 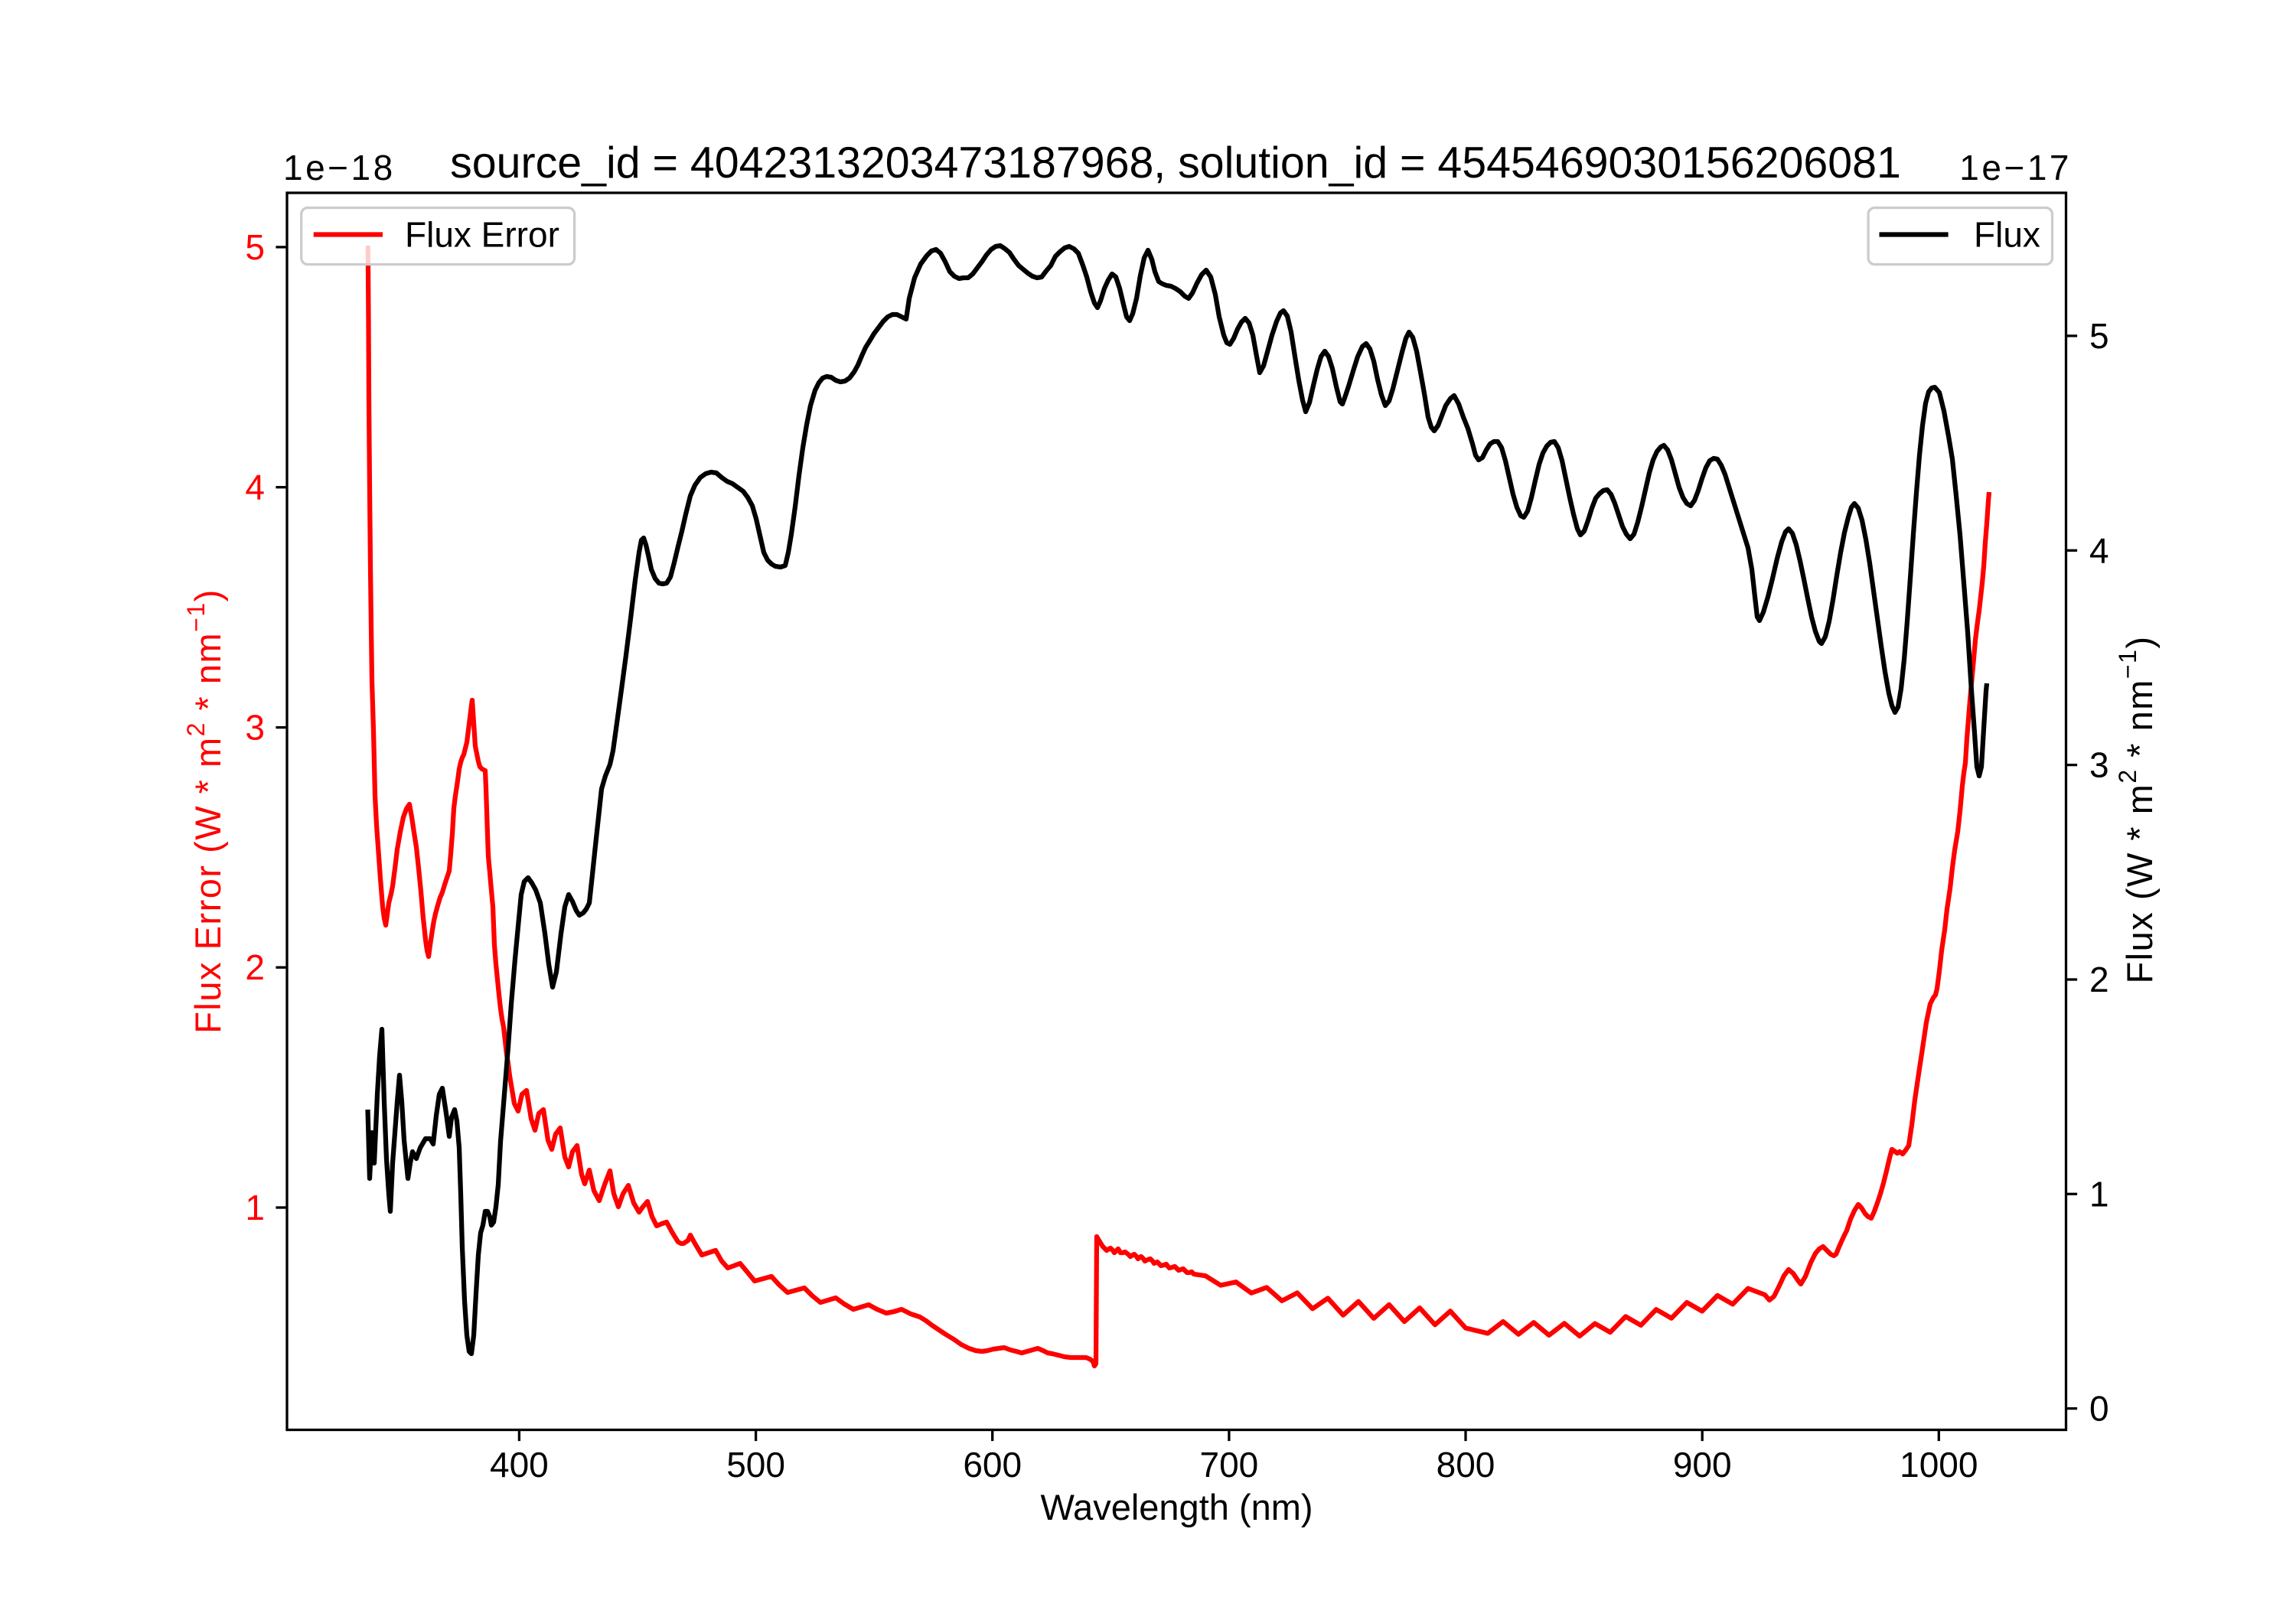 What do you see at coordinates (2015, 167) in the screenshot?
I see `svg-text: 1e−17` at bounding box center [2015, 167].